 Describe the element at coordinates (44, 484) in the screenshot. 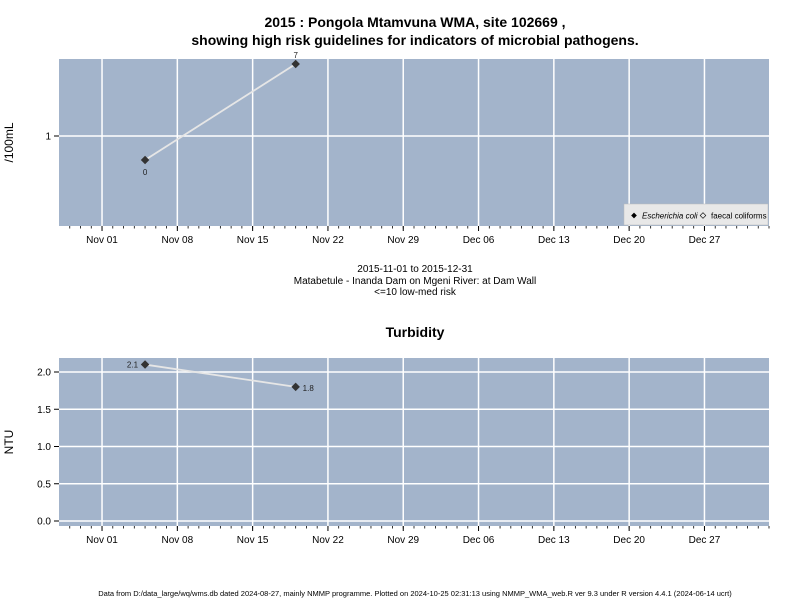

I see `y-tick-label: 0.5` at that location.